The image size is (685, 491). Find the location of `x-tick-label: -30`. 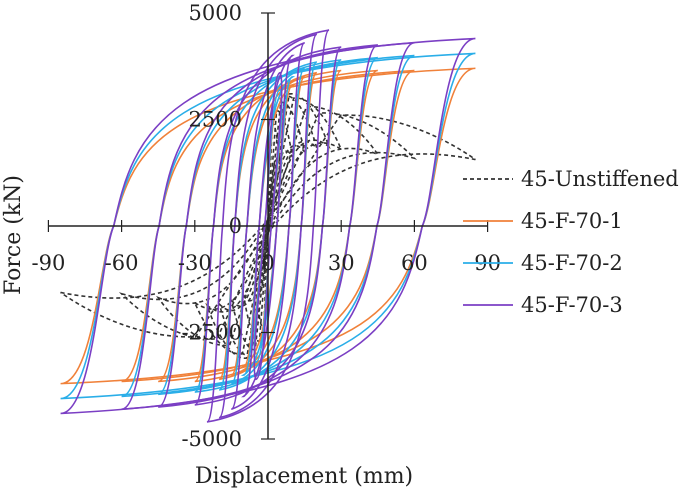

x-tick-label: -30 is located at coordinates (195, 263).